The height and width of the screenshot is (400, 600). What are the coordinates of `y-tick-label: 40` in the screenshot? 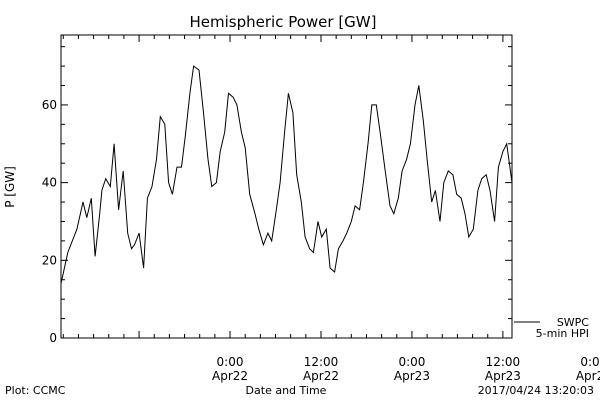 It's located at (49, 183).